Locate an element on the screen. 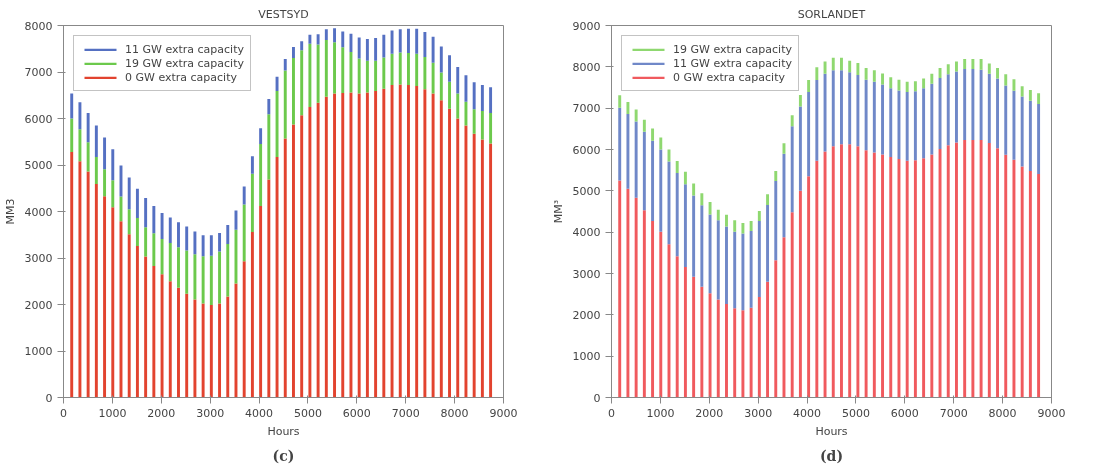 Image resolution: width=1100 pixels, height=472 pixels. legend-label: 19 GW extra capacity is located at coordinates (184, 63).